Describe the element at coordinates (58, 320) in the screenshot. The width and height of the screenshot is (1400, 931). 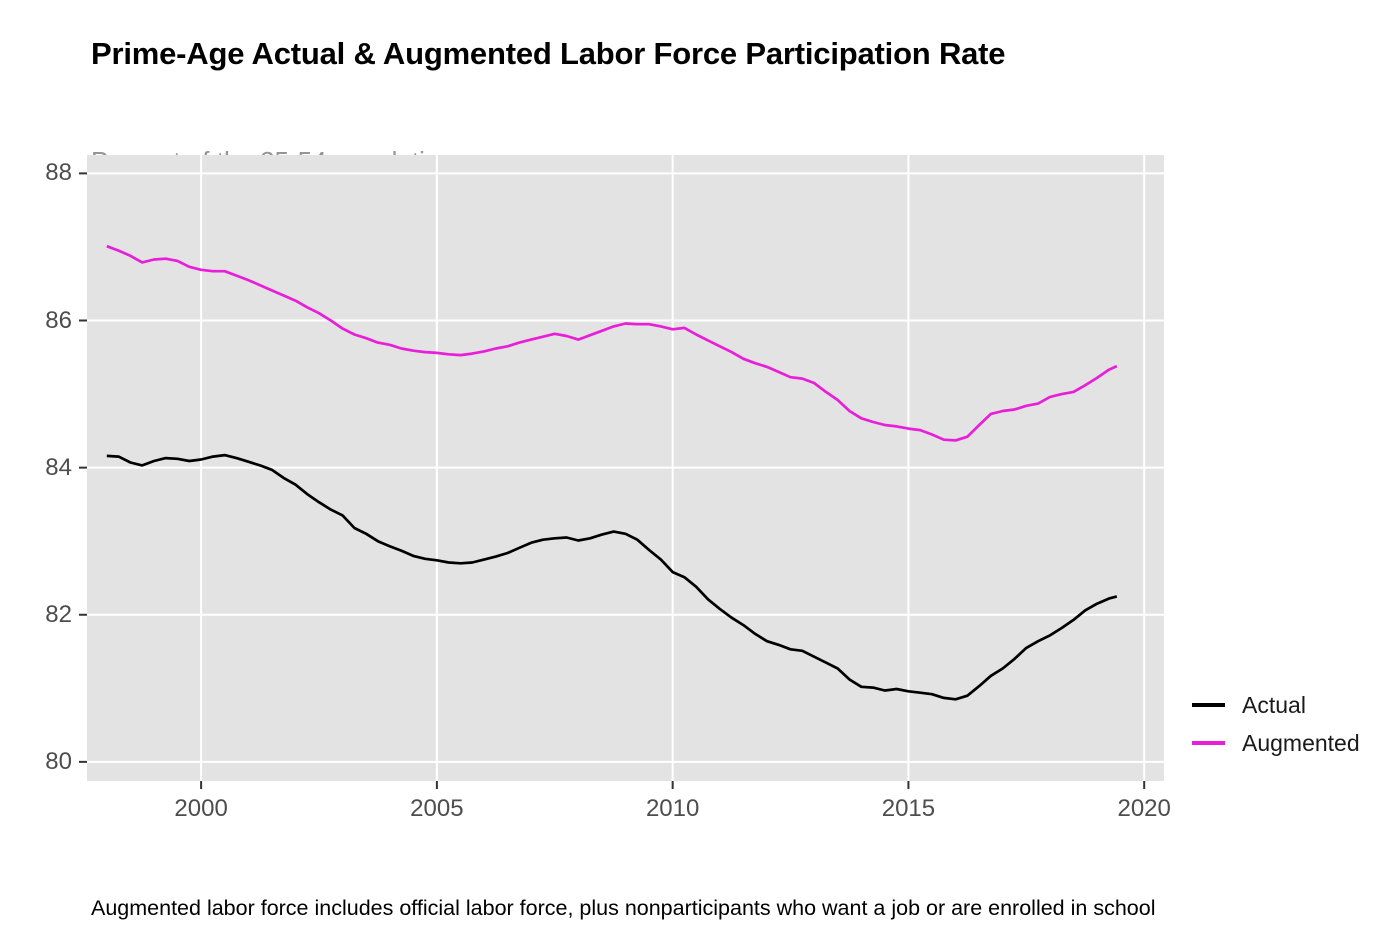
I see `y-tick-label-86: 86` at that location.